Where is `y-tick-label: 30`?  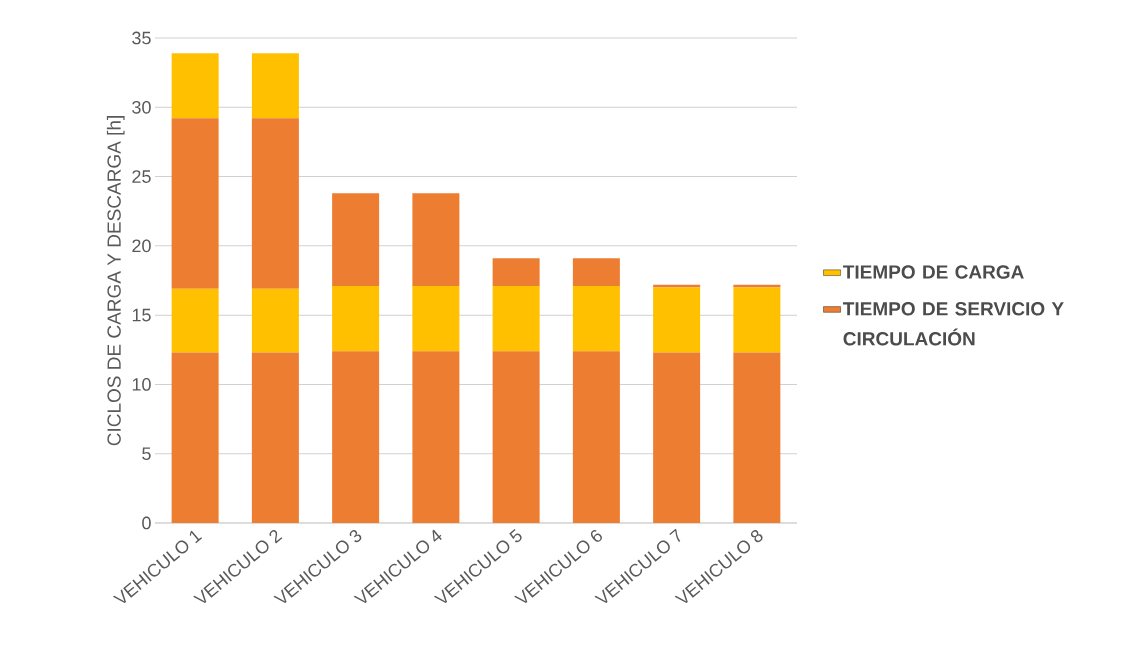
y-tick-label: 30 is located at coordinates (141, 107).